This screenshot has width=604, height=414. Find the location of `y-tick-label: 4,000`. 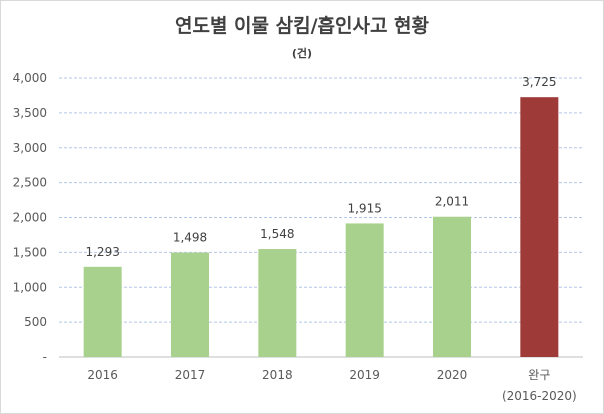

y-tick-label: 4,000 is located at coordinates (30, 78).